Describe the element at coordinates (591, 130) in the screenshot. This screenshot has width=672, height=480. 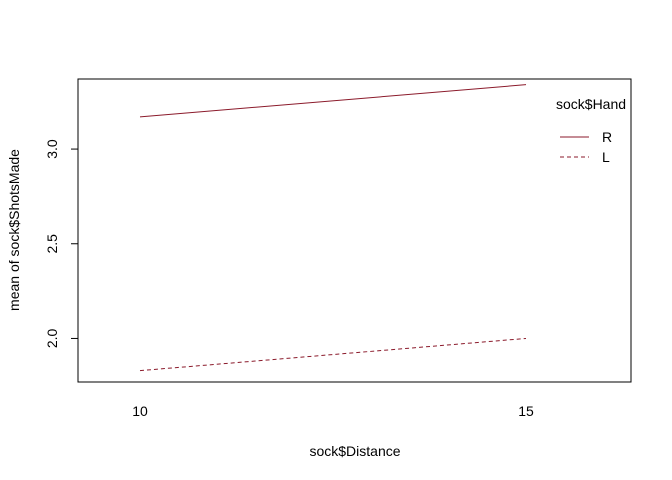
I see `legend: sock$Hand RL` at that location.